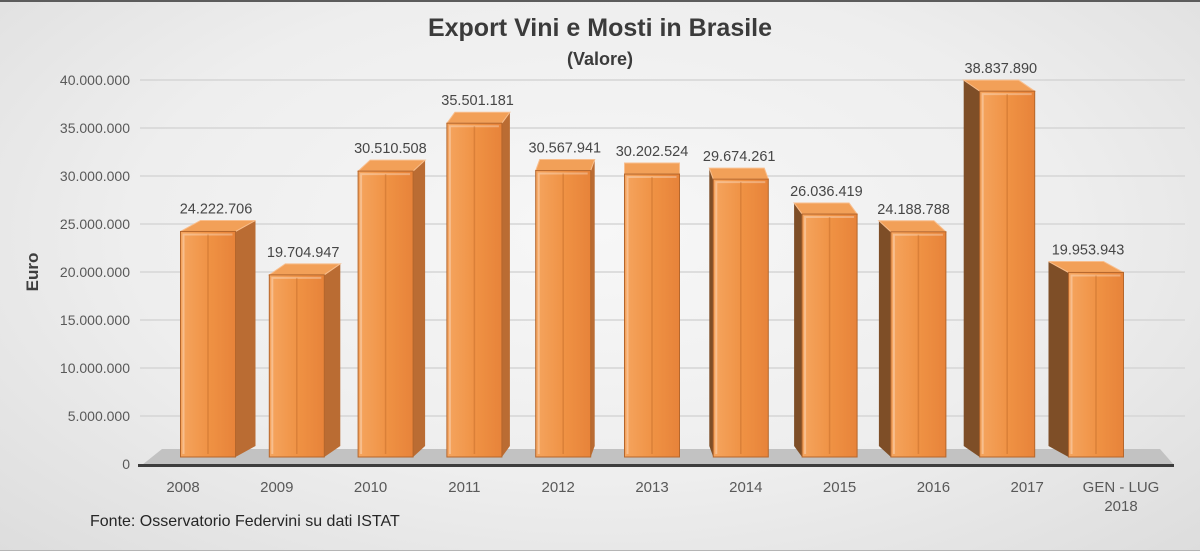 Image resolution: width=1200 pixels, height=551 pixels. I want to click on x-tick-label: 2018, so click(1120, 506).